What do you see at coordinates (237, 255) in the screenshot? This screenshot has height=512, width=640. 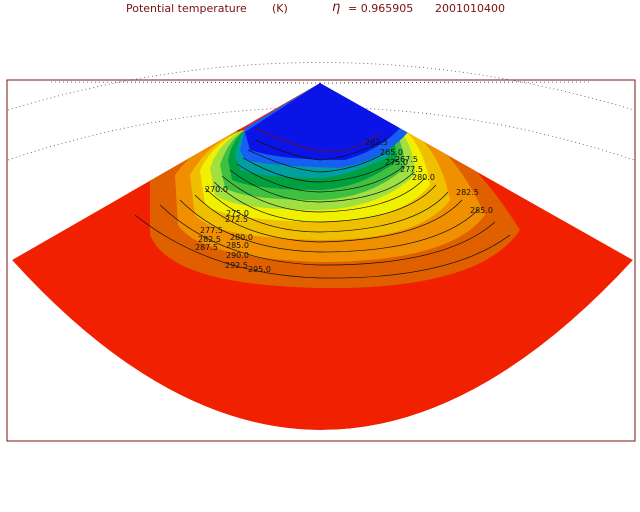 I see `contour-label: 290.0` at bounding box center [237, 255].